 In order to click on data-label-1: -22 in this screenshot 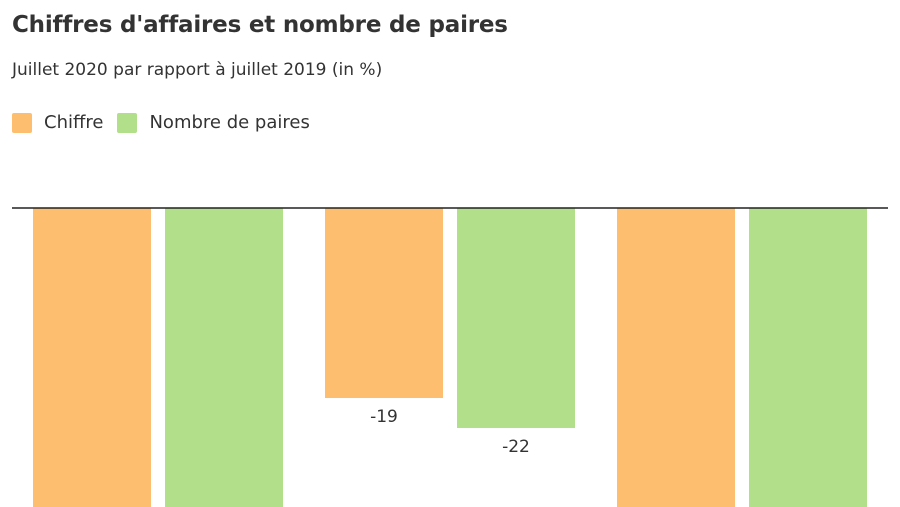, I will do `click(516, 447)`.